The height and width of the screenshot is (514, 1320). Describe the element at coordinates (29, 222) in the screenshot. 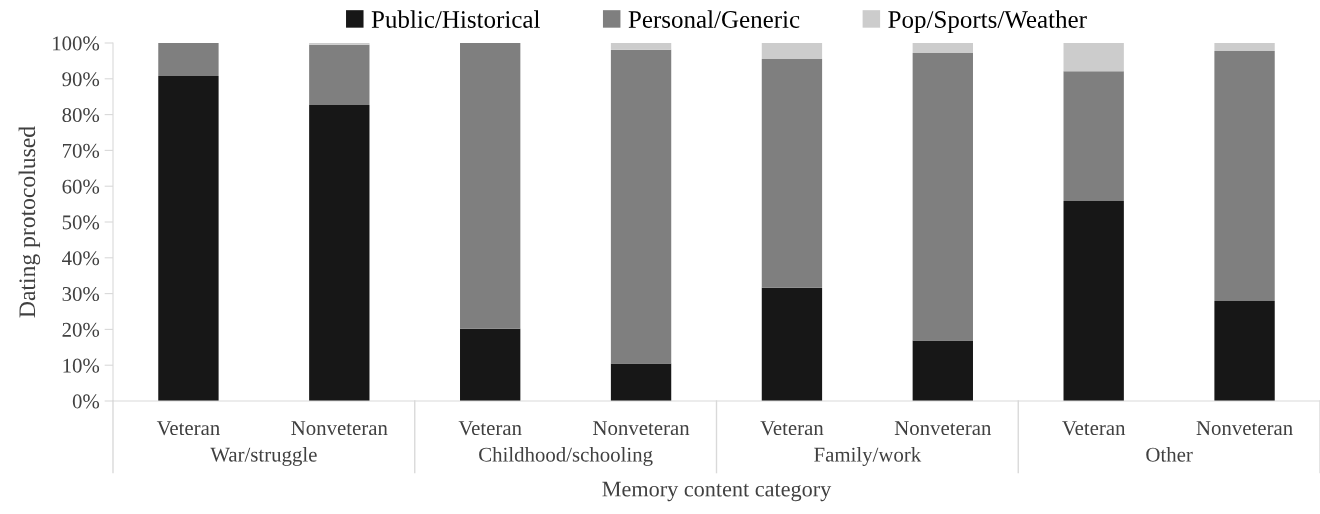

I see `y-axis-title: Dating protocolused` at that location.